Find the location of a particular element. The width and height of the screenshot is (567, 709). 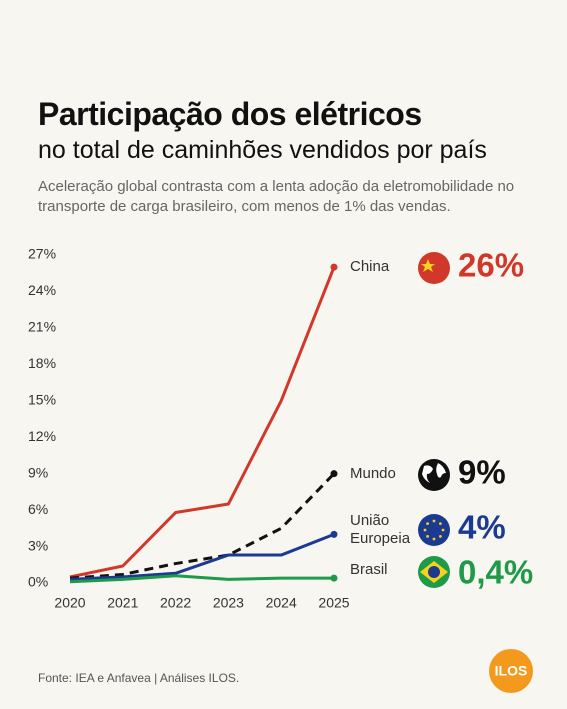

globe-icon is located at coordinates (434, 475).